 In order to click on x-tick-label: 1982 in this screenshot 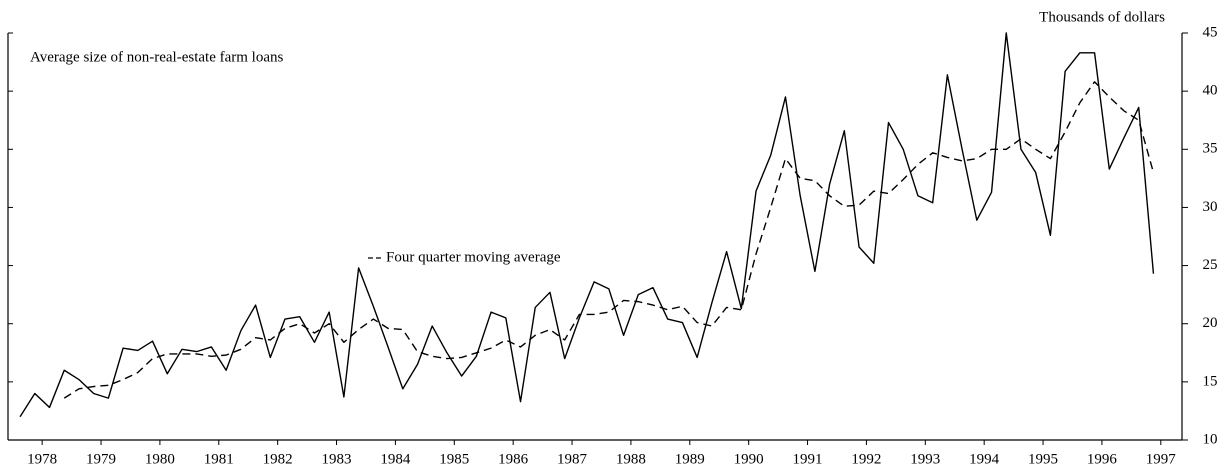, I will do `click(278, 459)`.